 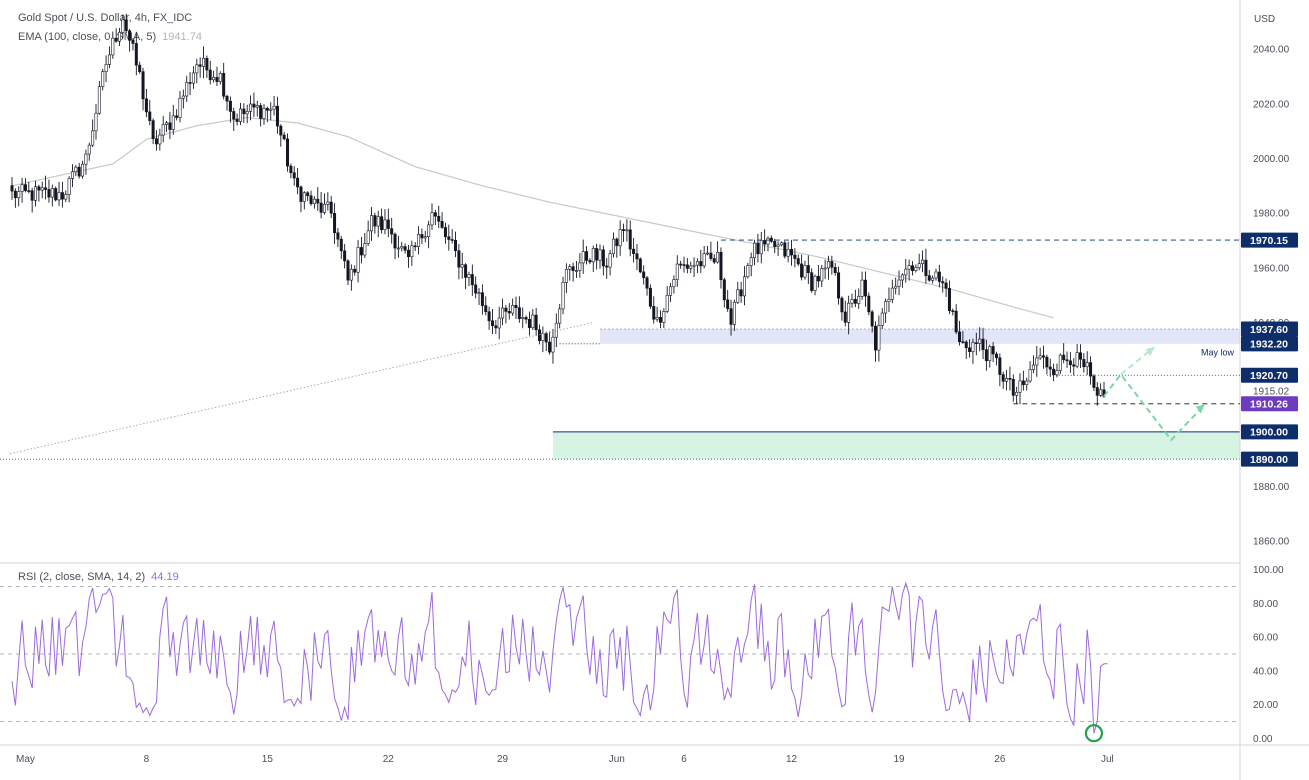 What do you see at coordinates (98, 577) in the screenshot?
I see `rsi-legend: RSI (2, close, SMA, 14, 2) 44.19` at bounding box center [98, 577].